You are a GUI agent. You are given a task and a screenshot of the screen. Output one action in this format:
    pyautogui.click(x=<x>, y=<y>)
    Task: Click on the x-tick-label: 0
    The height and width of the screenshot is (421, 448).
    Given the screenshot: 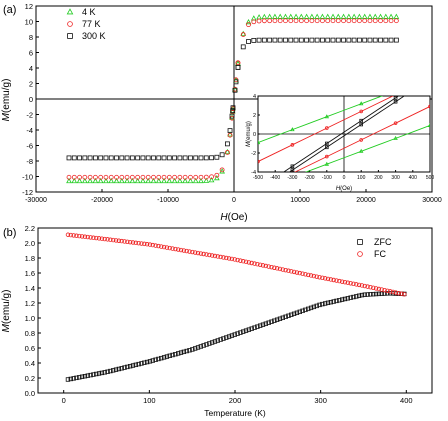 What is the action you would take?
    pyautogui.click(x=234, y=200)
    